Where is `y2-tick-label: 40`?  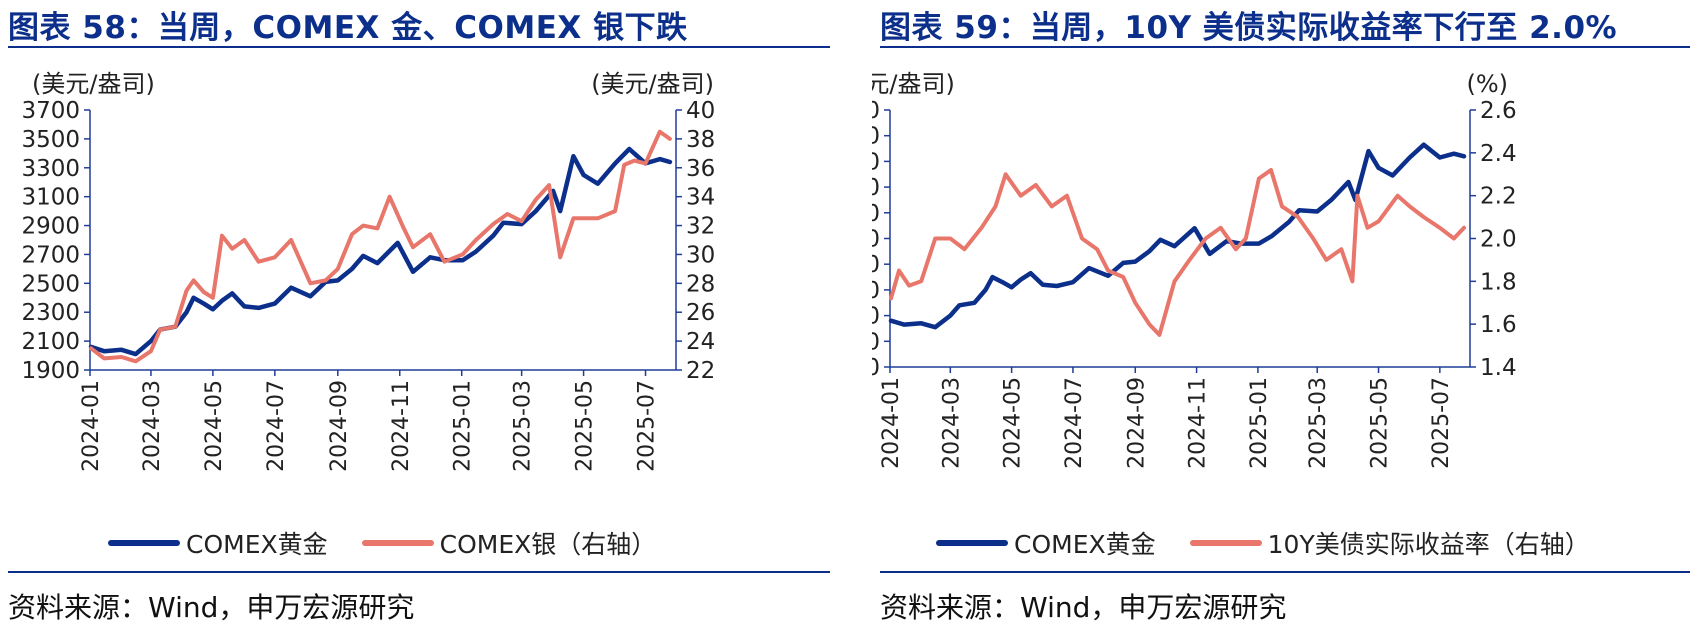
y2-tick-label: 40 is located at coordinates (700, 111).